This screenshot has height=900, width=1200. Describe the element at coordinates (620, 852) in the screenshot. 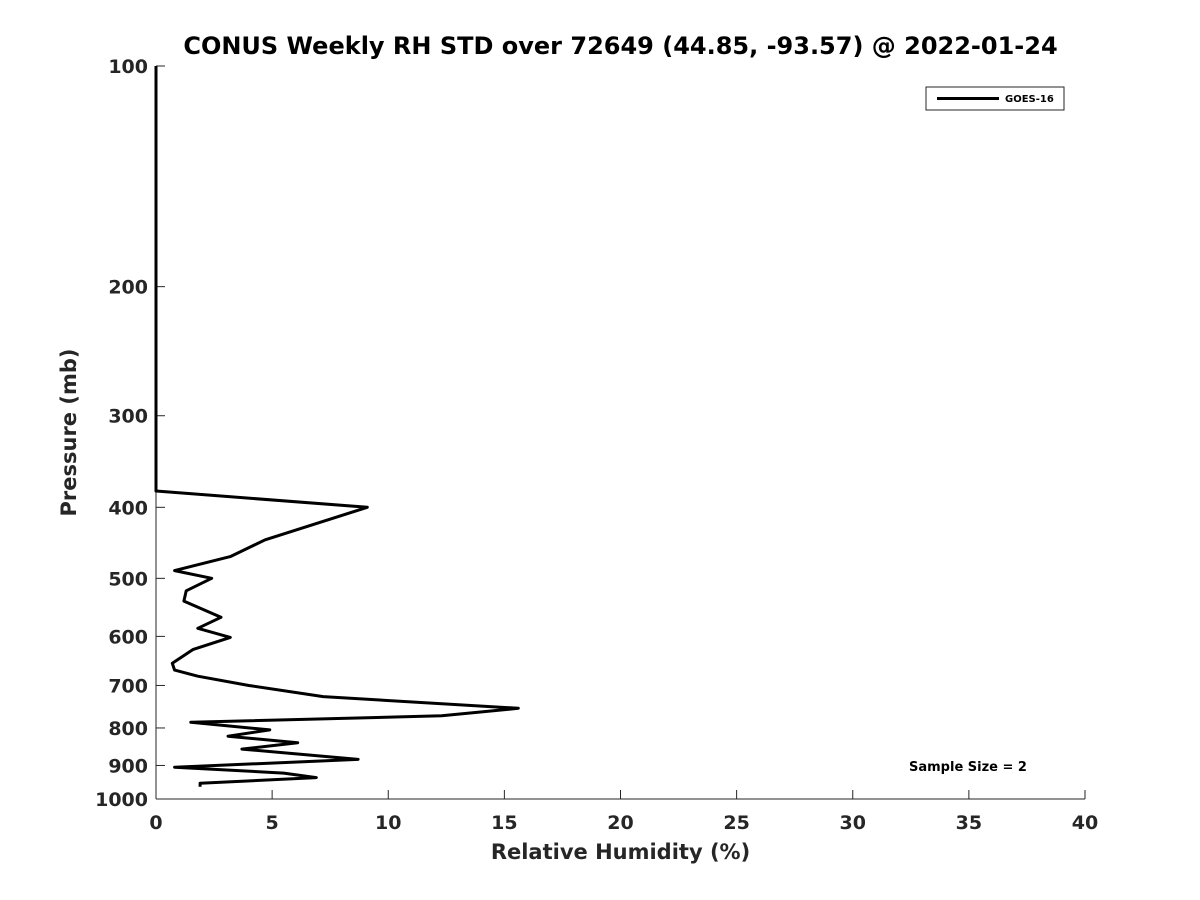

I see `x-axis-label: Relative Humidity (%)` at that location.